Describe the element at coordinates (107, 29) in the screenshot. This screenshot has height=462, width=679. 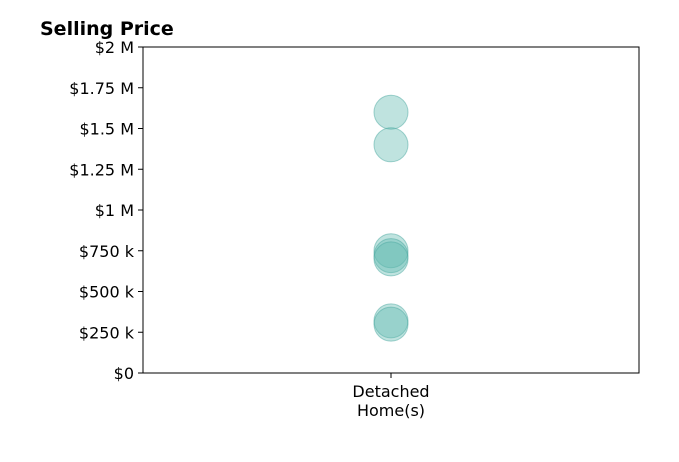
I see `chart-title: Selling Price` at that location.